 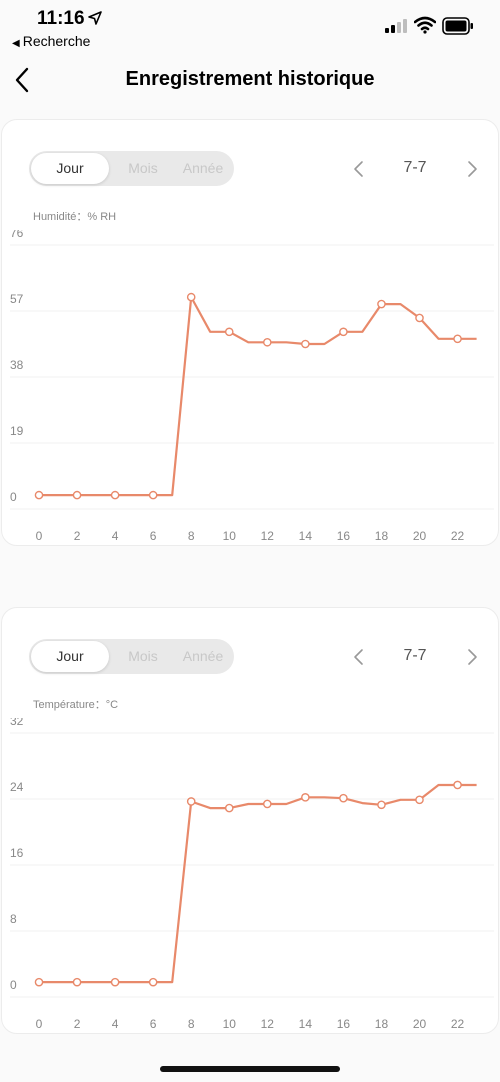 I want to click on y-tick-label: 57, so click(x=17, y=299).